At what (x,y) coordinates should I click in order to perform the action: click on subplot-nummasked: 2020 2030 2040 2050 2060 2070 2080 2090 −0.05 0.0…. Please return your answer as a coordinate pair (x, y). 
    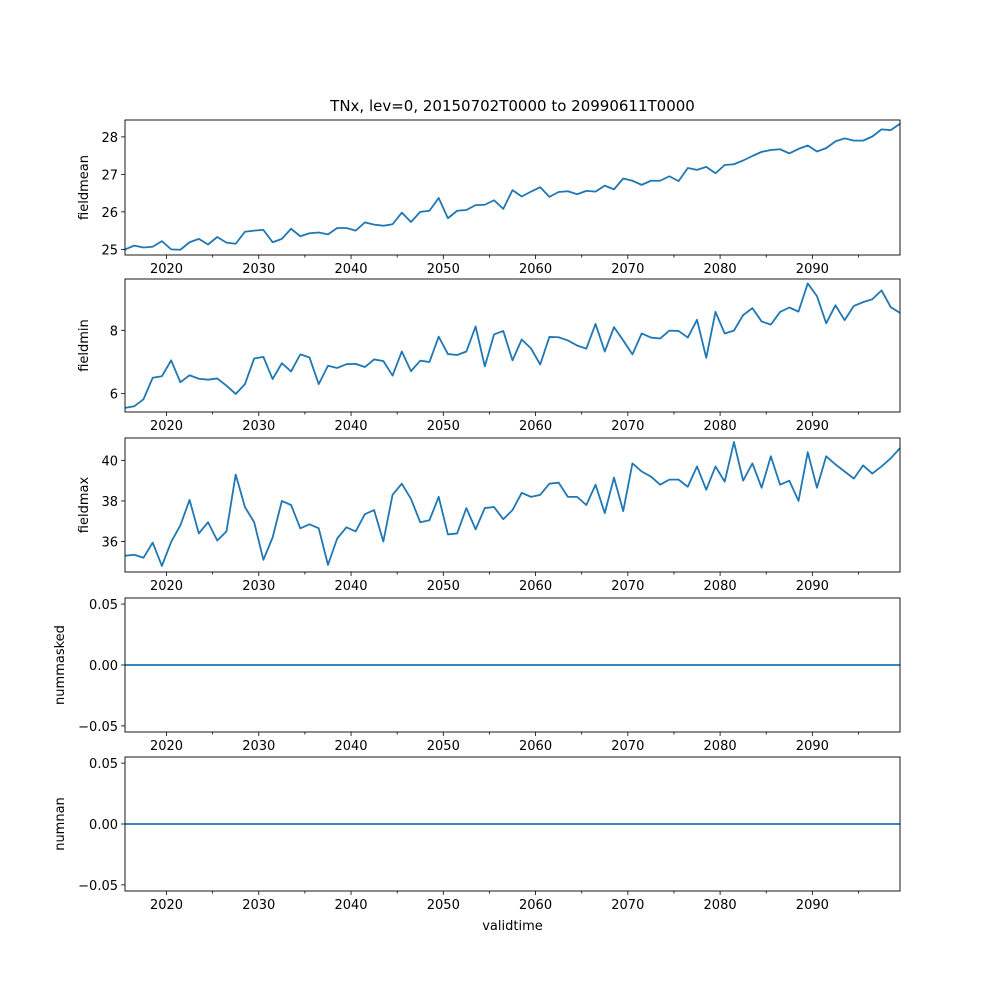
    Looking at the image, I should click on (477, 675).